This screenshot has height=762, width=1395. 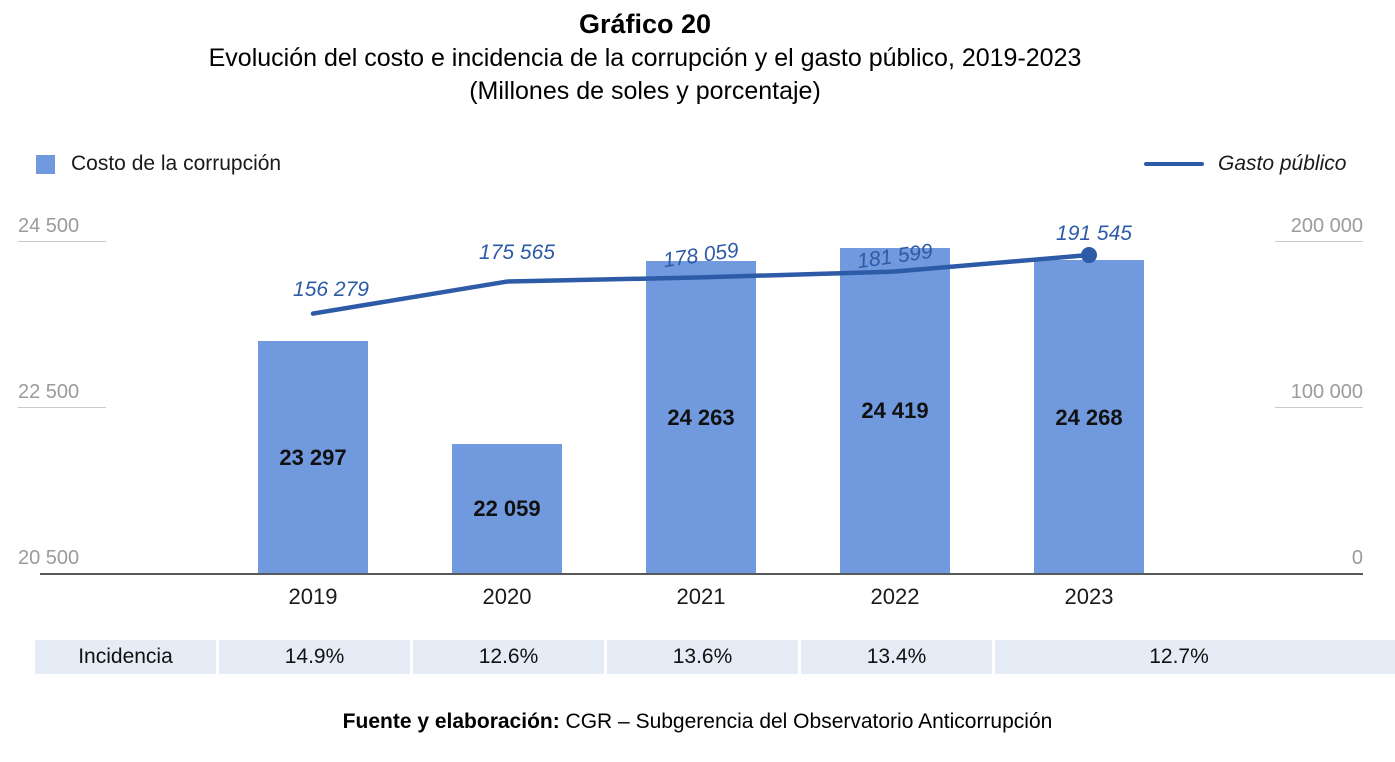 I want to click on line-value-label: 156 279, so click(x=331, y=289).